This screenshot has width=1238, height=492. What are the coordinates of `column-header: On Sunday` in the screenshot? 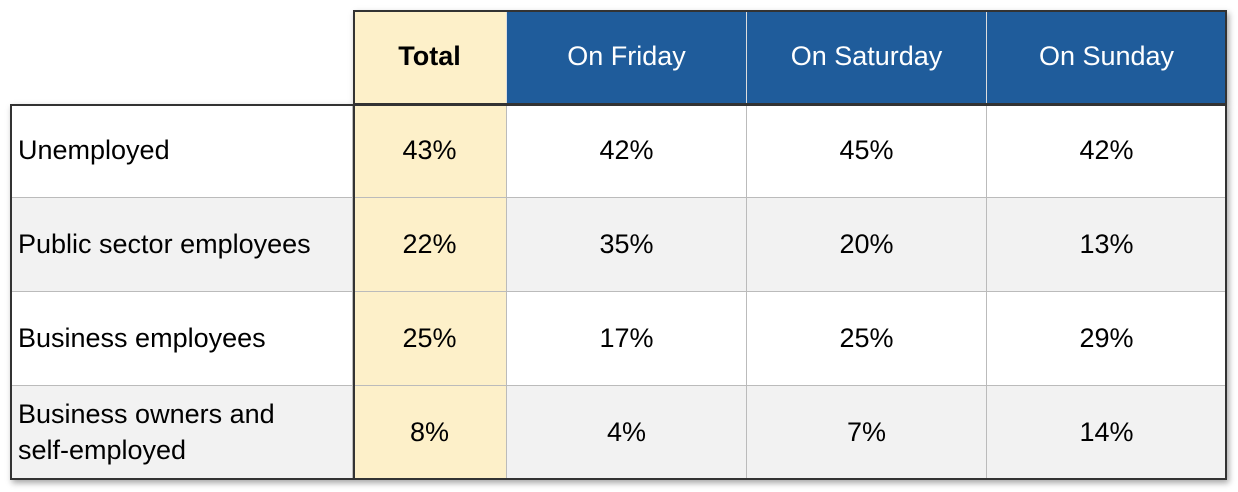 It's located at (1107, 57).